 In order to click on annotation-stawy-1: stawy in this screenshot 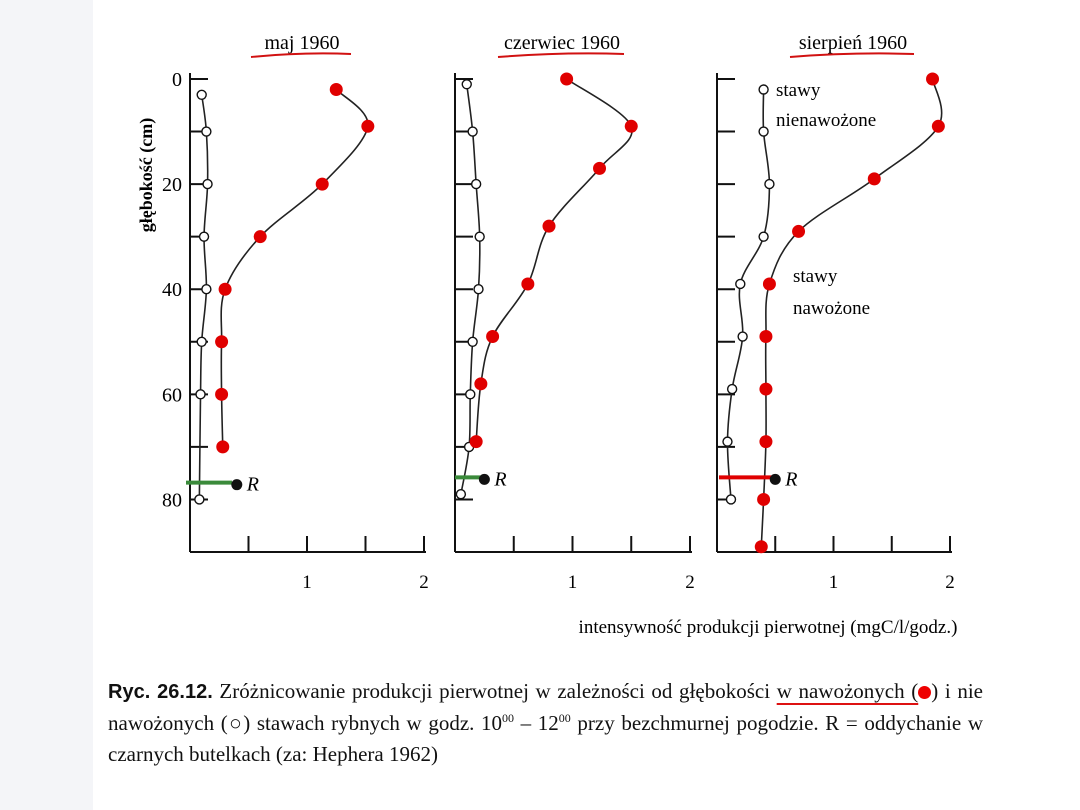, I will do `click(798, 90)`.